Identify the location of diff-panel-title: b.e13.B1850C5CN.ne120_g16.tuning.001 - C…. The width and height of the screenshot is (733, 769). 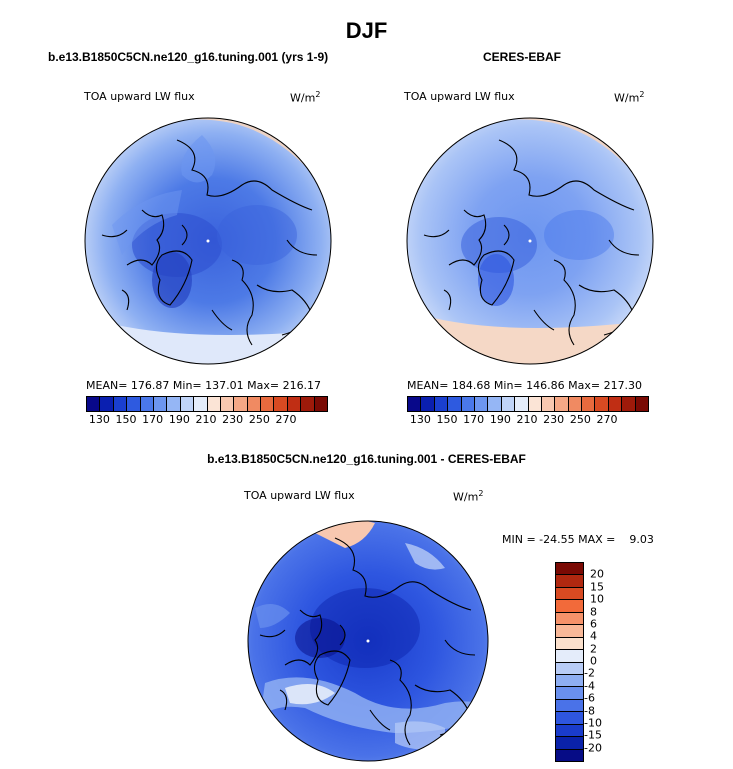
(366, 459).